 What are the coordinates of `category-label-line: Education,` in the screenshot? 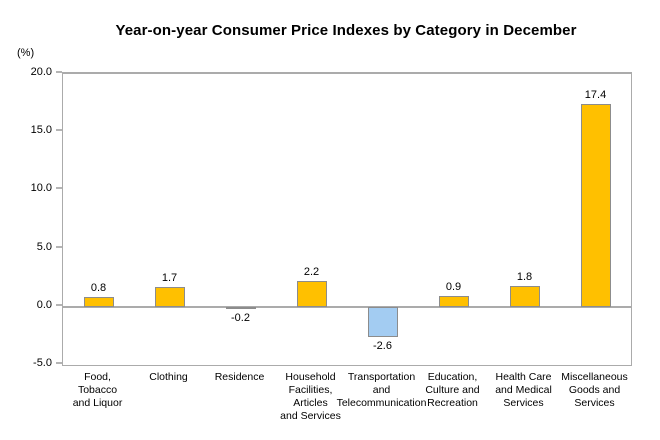 It's located at (452, 377).